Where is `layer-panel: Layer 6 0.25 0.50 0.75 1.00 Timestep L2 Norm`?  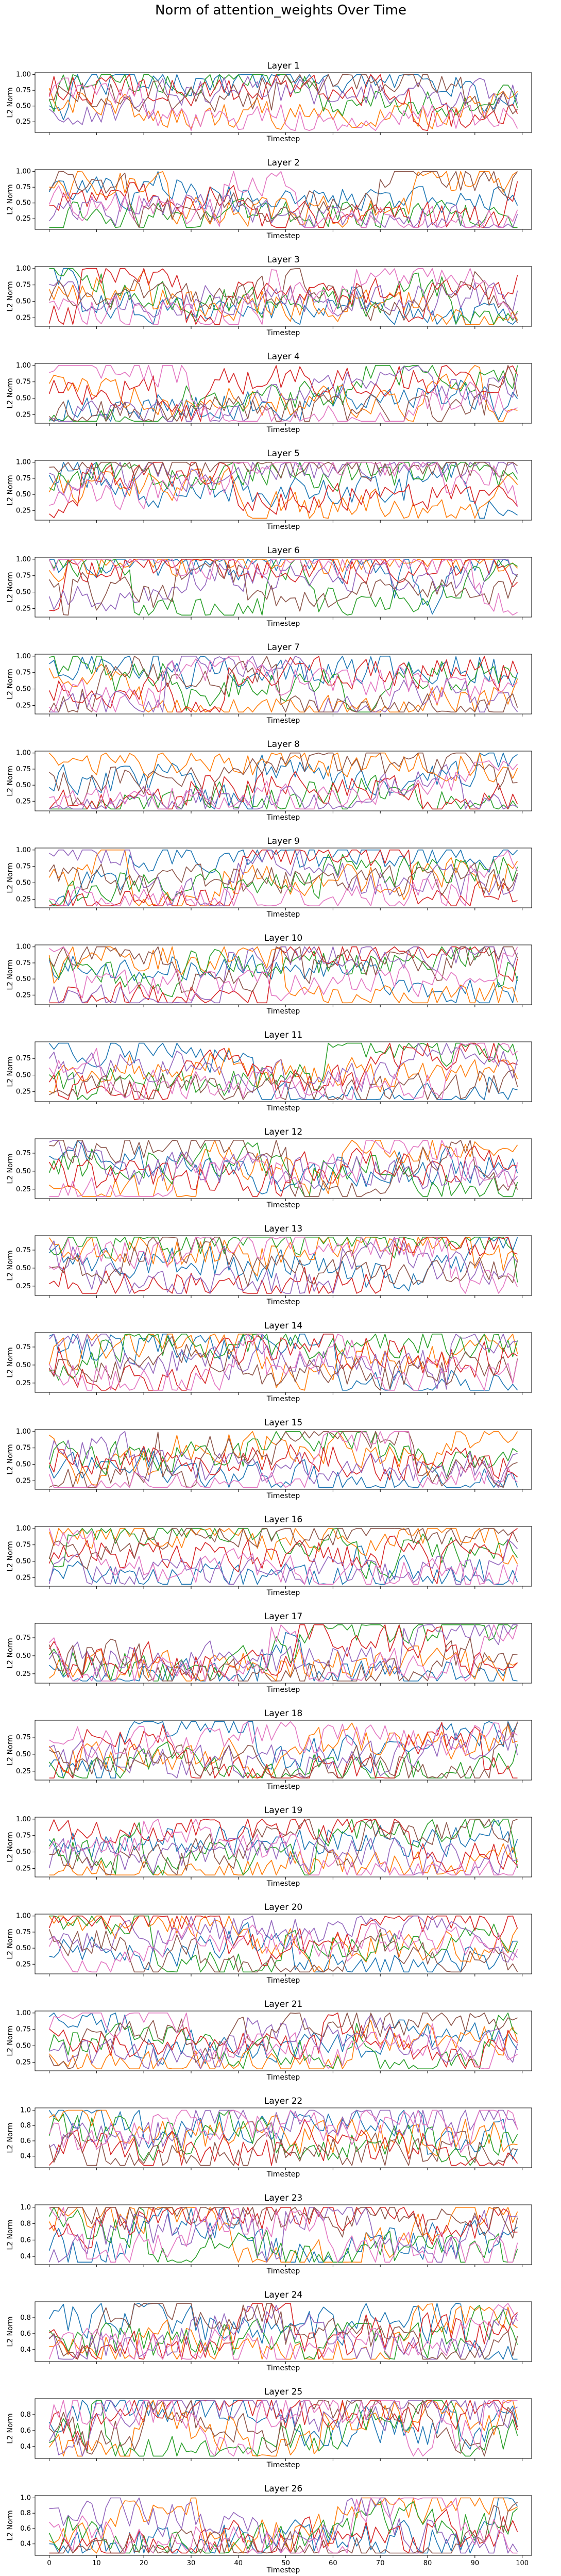 layer-panel: Layer 6 0.25 0.50 0.75 1.00 Timestep L2 Norm is located at coordinates (269, 586).